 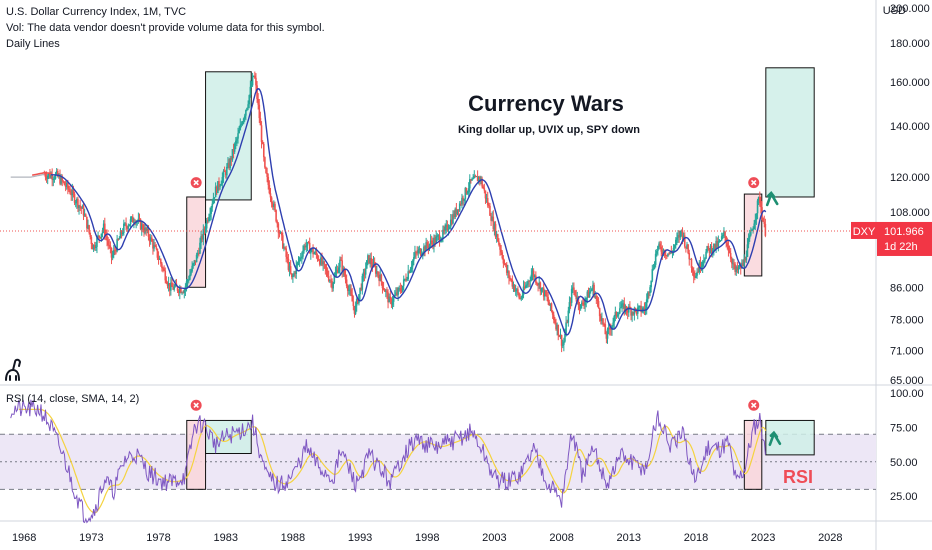 What do you see at coordinates (546, 103) in the screenshot?
I see `annotation-title: Currency Wars` at bounding box center [546, 103].